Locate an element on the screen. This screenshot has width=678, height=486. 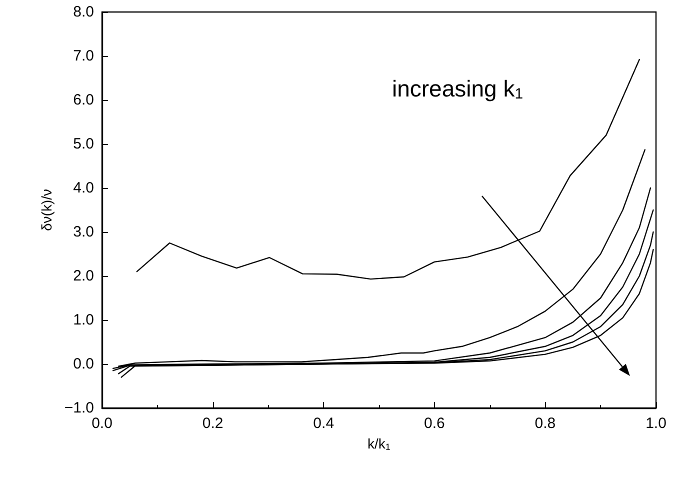
y-tick-label: 2.0 is located at coordinates (83, 276).